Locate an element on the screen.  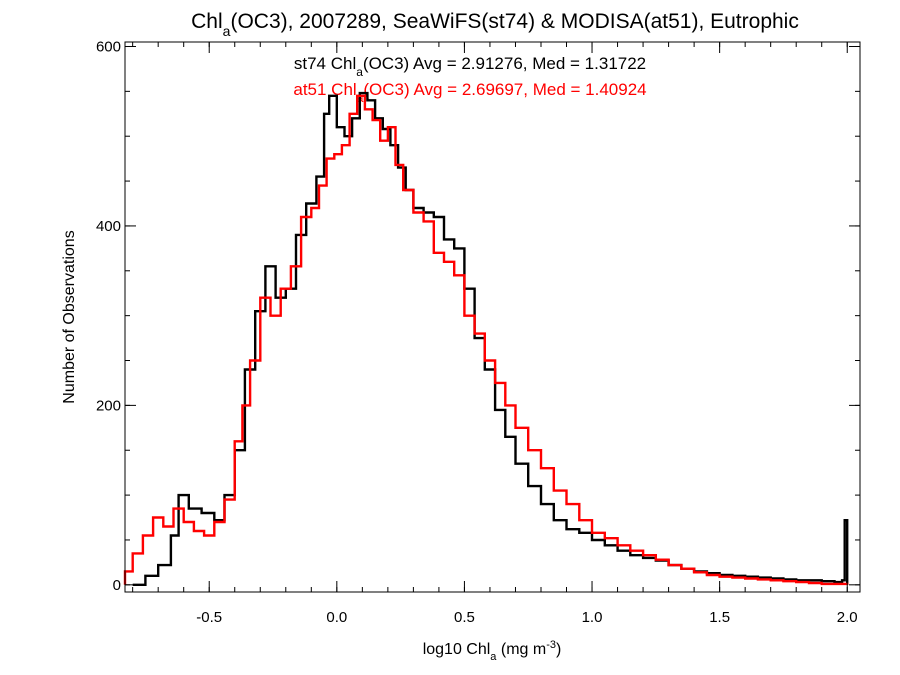
y-tick-label: 200 is located at coordinates (108, 405).